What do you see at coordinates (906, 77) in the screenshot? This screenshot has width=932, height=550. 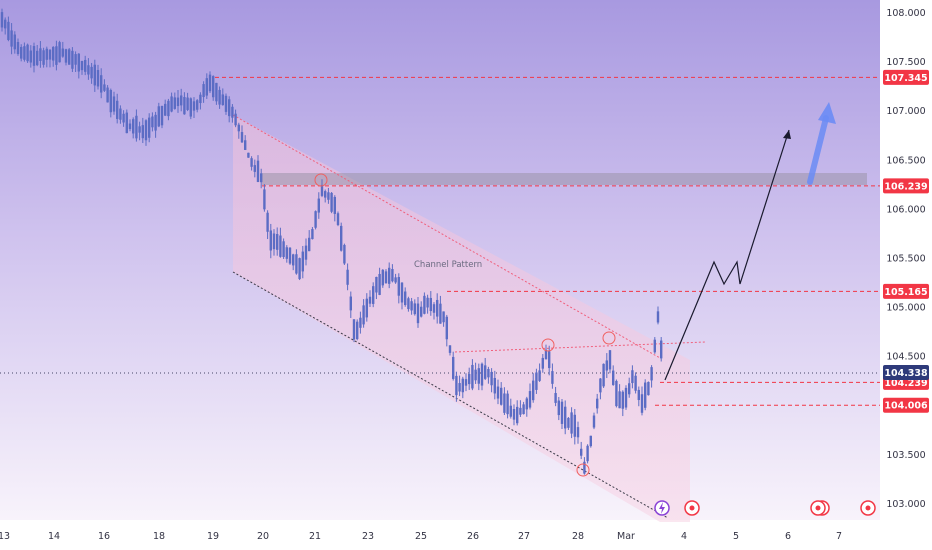 I see `price-level-tag` at bounding box center [906, 77].